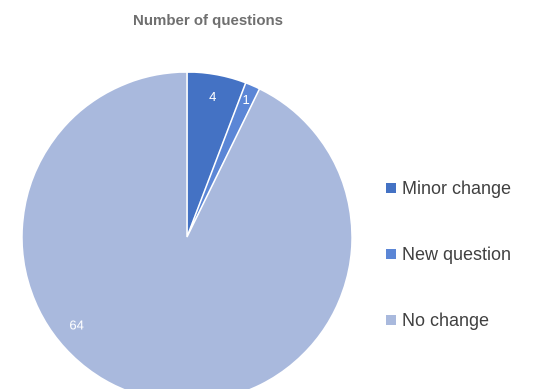  Describe the element at coordinates (457, 187) in the screenshot. I see `legend-label-minor-change: Minor change` at that location.